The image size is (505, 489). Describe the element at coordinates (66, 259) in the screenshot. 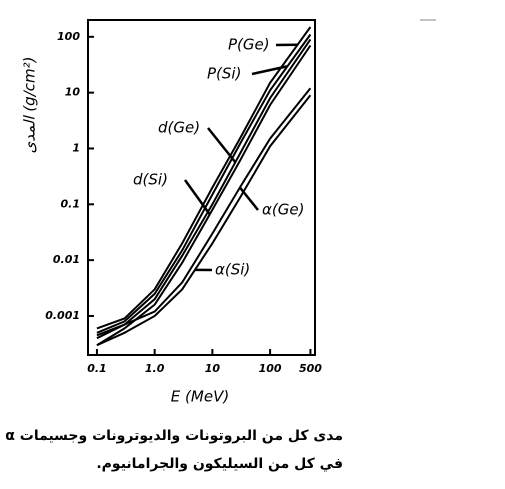

I see `y-tick-label: 0.01` at that location.